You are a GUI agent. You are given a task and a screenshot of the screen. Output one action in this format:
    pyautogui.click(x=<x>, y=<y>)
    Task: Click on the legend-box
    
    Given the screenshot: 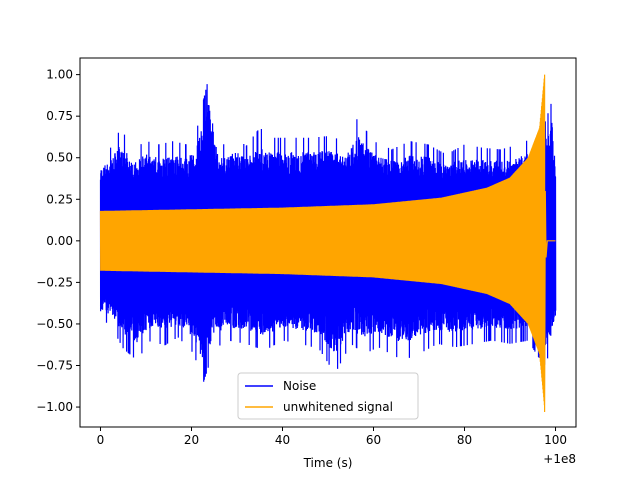 What is the action you would take?
    pyautogui.click(x=328, y=396)
    